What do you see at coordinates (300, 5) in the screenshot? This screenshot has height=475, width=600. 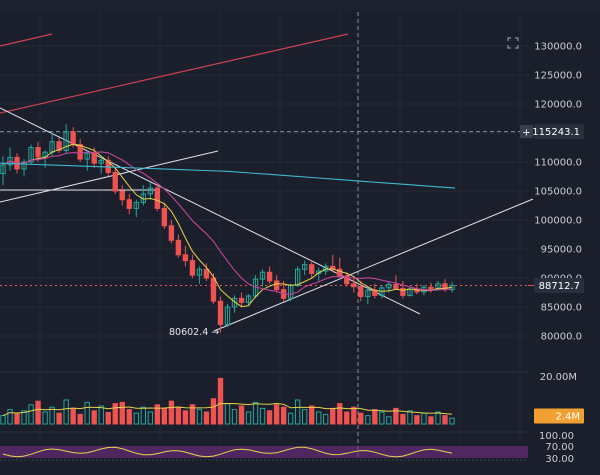 I see `top-toolbar` at bounding box center [300, 5].